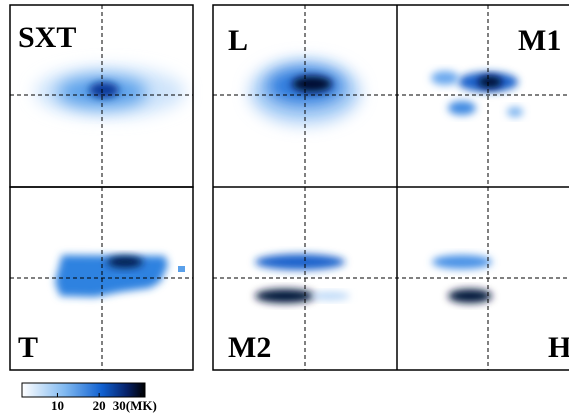 This screenshot has width=569, height=418. Describe the element at coordinates (558, 347) in the screenshot. I see `panel-label: H` at that location.